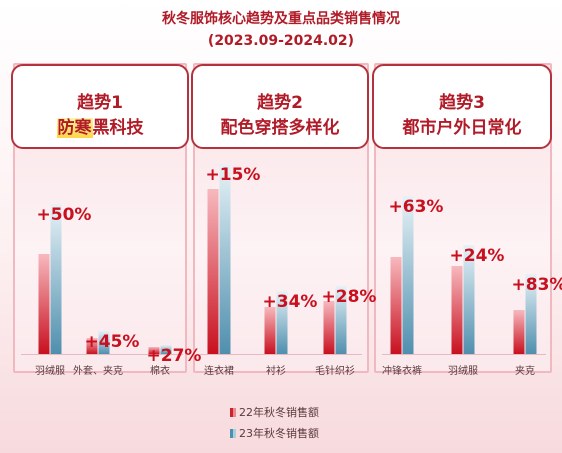  Describe the element at coordinates (74, 128) in the screenshot. I see `trend-1-highlight: 防寒` at that location.